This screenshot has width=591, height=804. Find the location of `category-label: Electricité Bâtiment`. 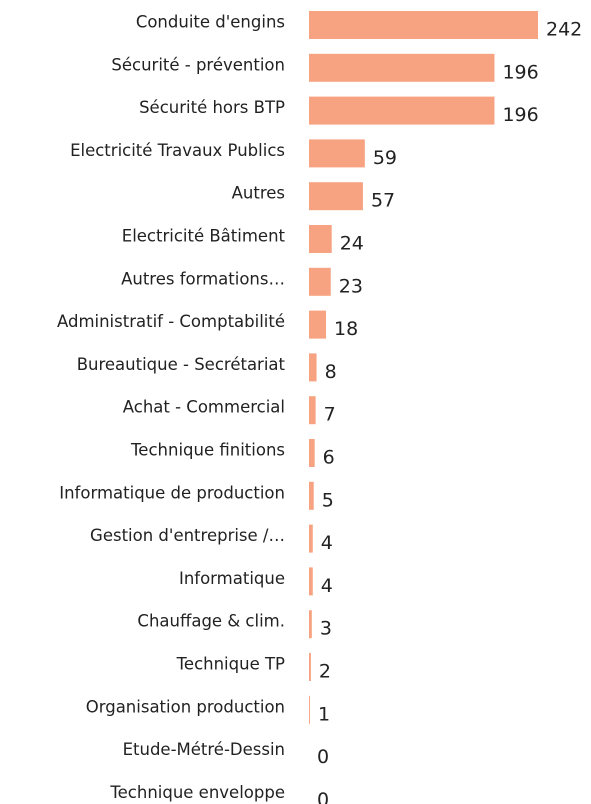

category-label: Electricité Bâtiment is located at coordinates (204, 236).